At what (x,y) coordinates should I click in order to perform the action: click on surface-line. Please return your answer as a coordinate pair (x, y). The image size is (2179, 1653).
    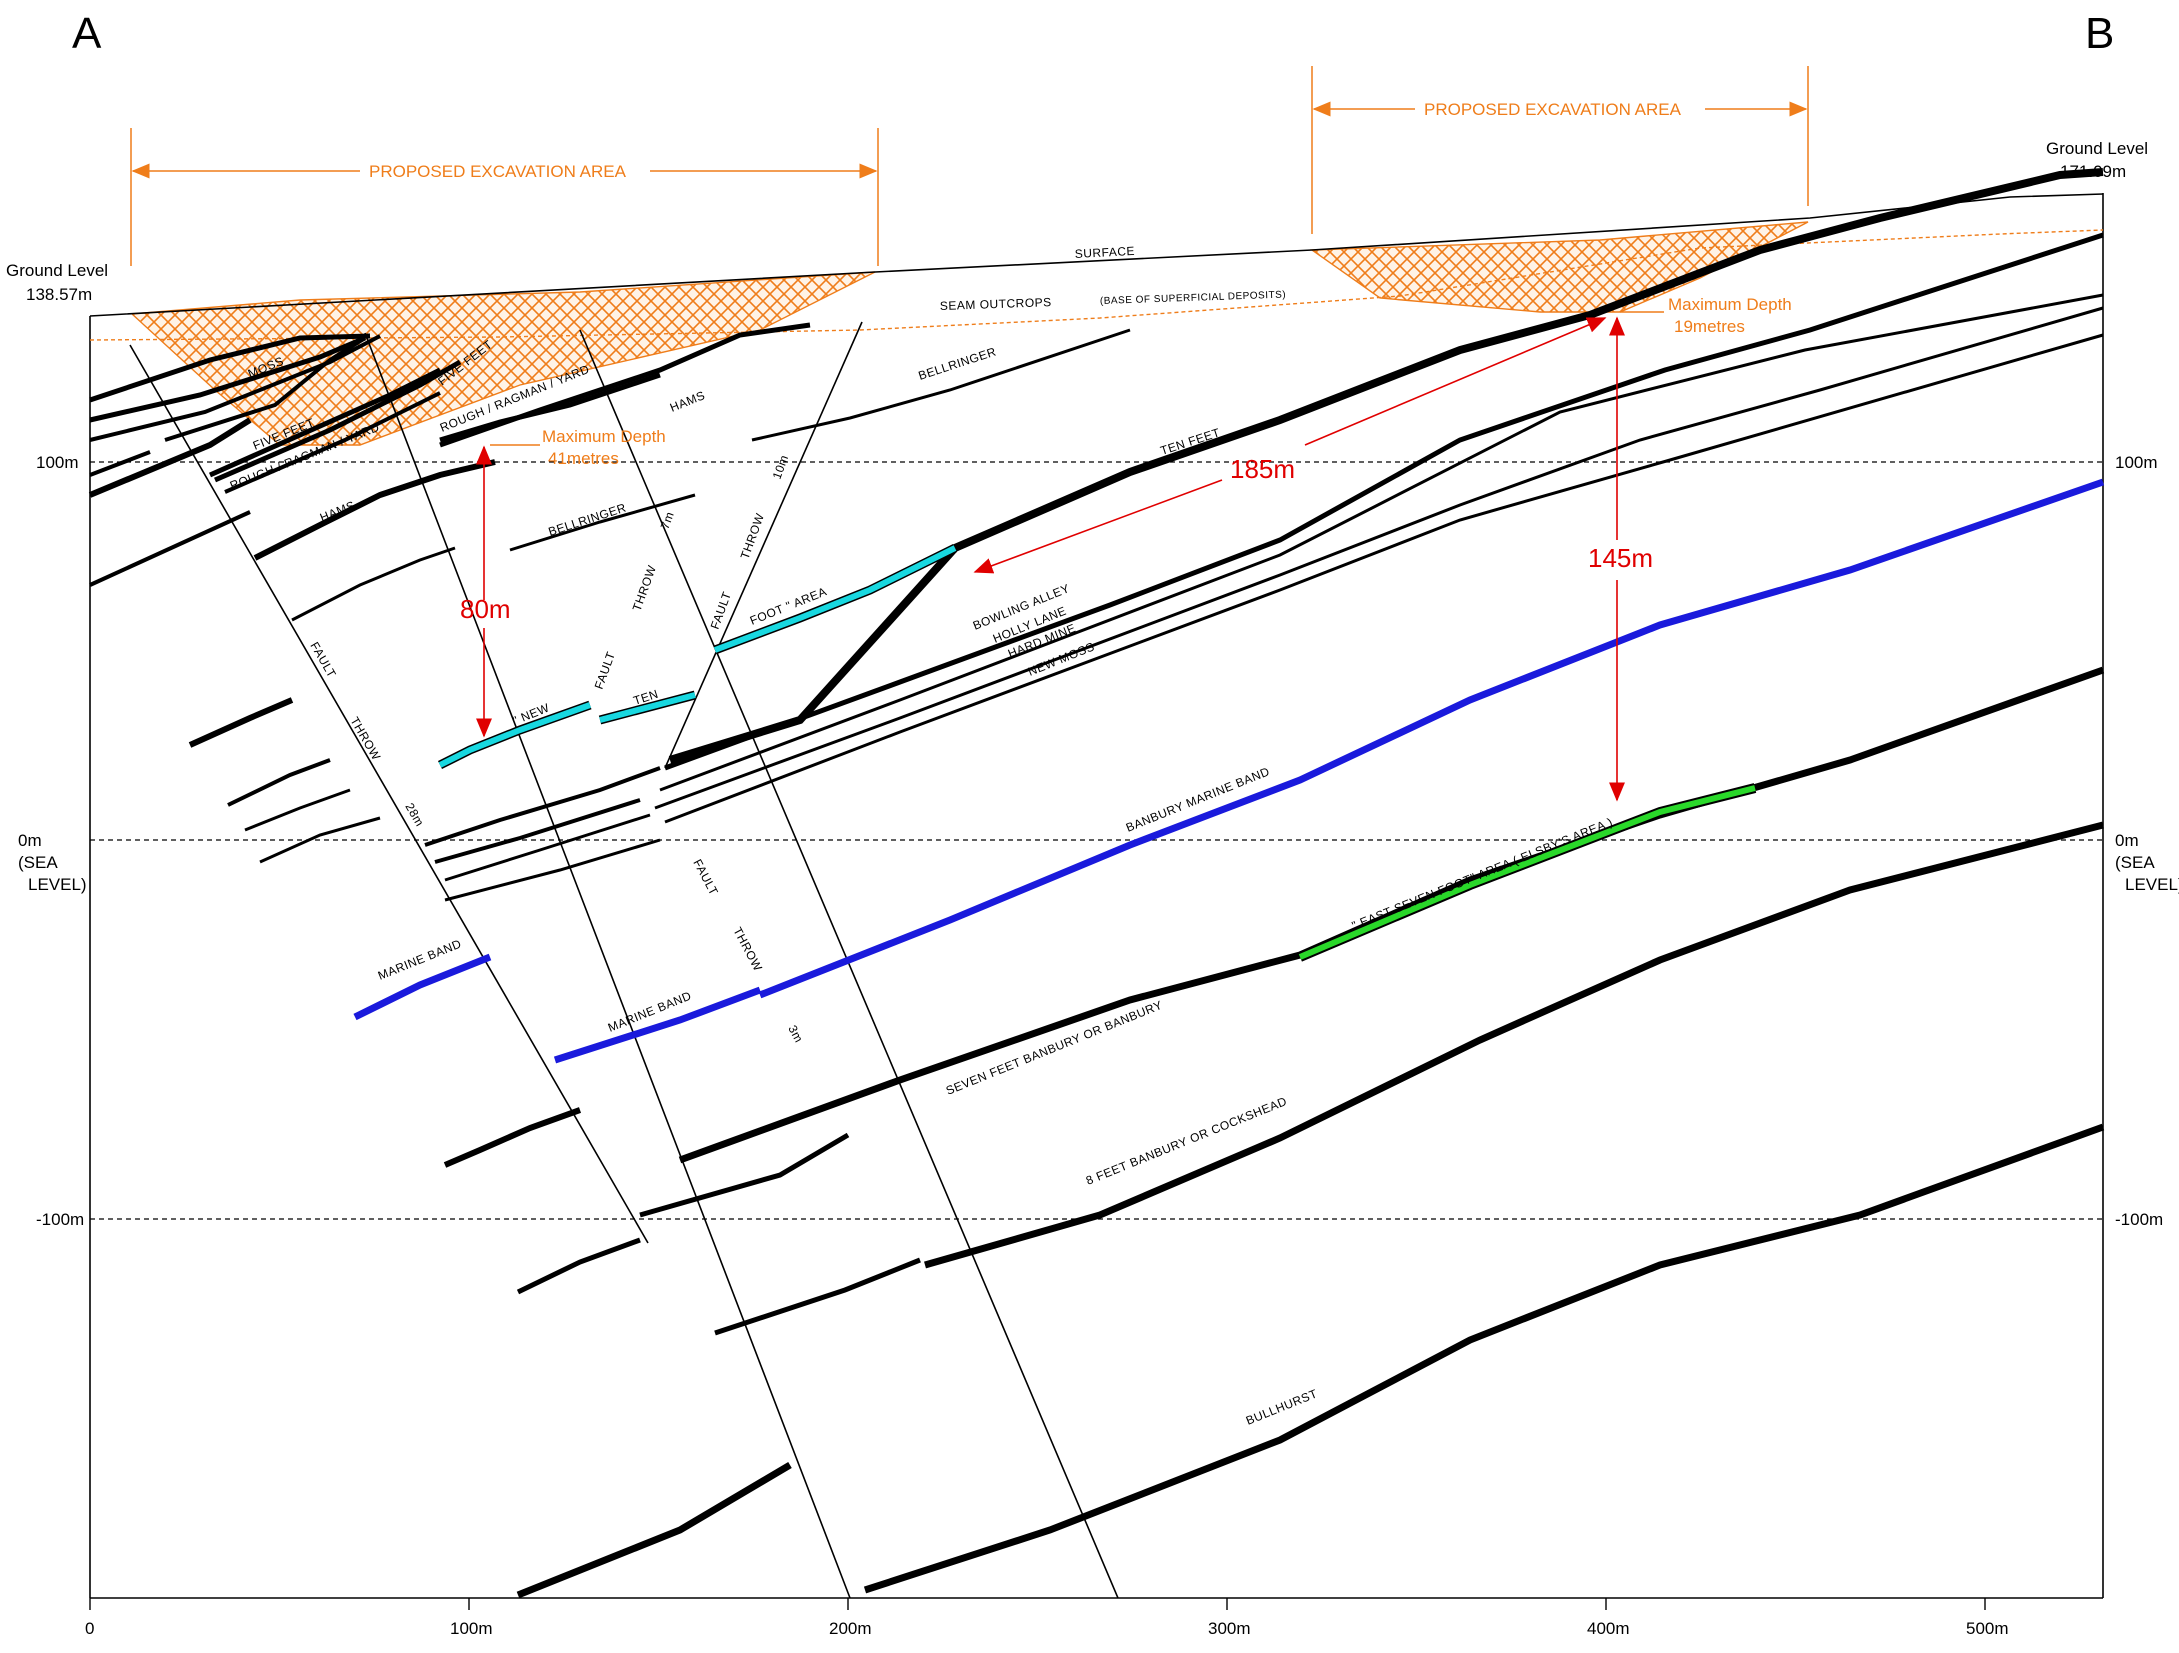
    Looking at the image, I should click on (1096, 255).